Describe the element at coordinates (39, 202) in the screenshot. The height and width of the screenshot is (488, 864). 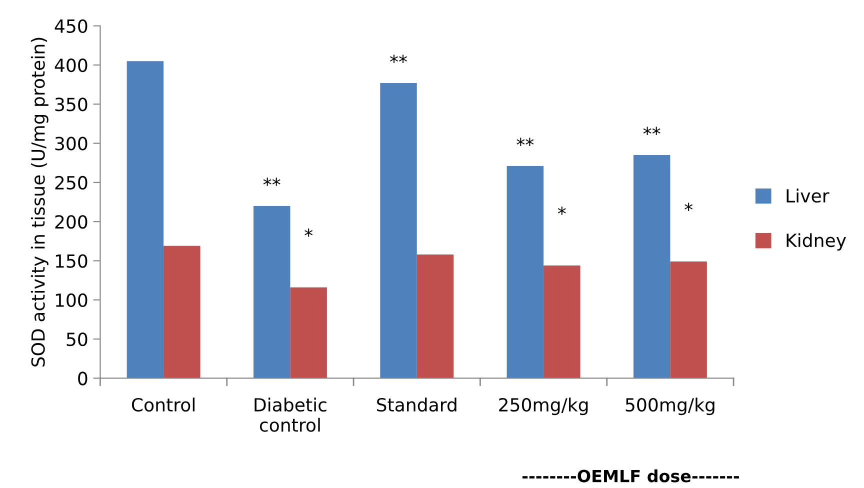
I see `y-axis-title: SOD activity in tissue (U/mg protein)` at that location.